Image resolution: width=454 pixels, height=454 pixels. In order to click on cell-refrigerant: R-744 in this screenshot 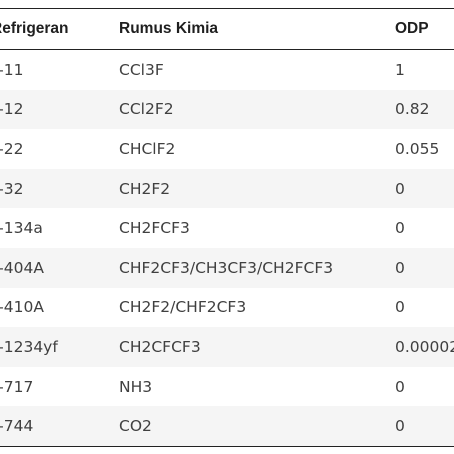, I will do `click(59, 426)`.